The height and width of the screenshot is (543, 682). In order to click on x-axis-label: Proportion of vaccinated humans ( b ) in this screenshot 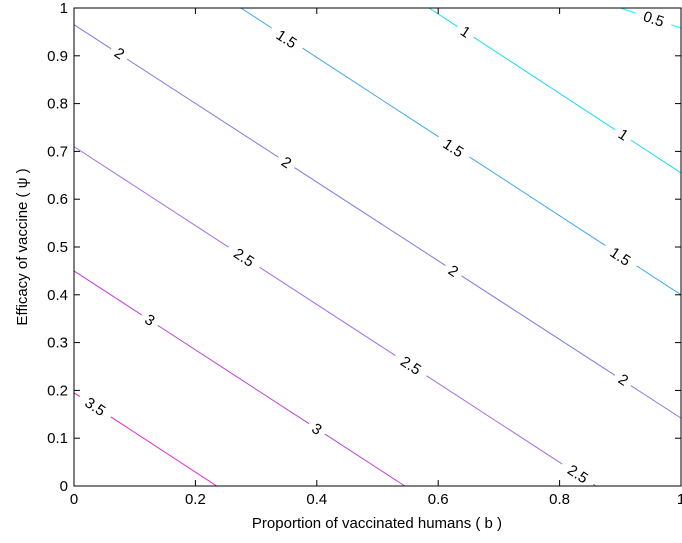, I will do `click(377, 523)`.